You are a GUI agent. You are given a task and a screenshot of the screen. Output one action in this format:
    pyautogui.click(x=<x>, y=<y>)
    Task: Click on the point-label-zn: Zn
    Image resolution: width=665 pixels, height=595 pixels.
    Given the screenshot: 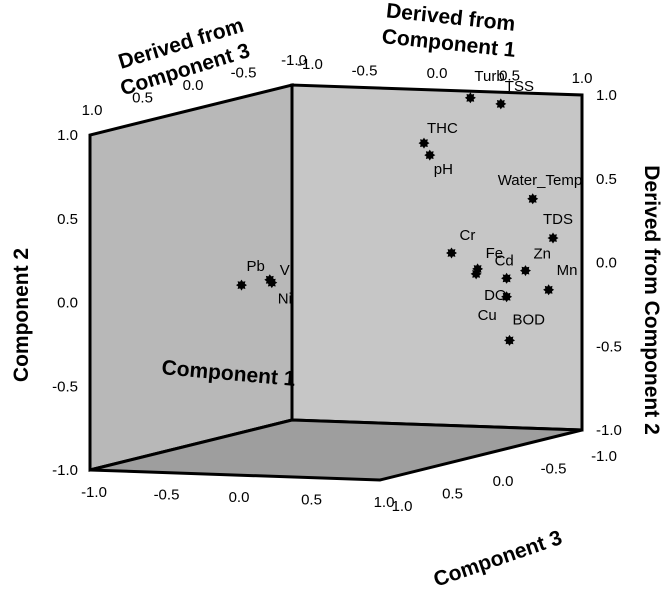 What is the action you would take?
    pyautogui.click(x=543, y=254)
    